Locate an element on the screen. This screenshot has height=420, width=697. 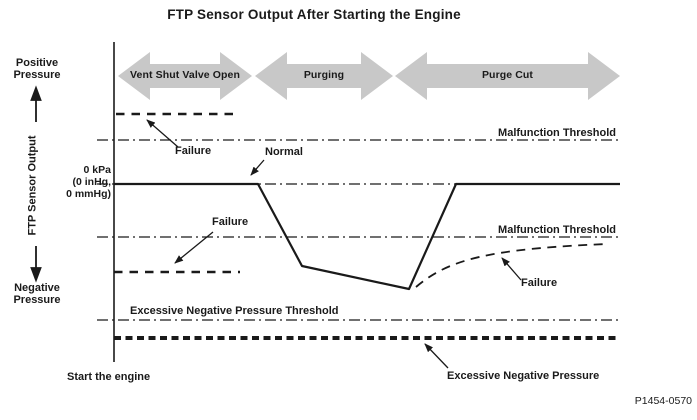
phase-arrows is located at coordinates (369, 76).